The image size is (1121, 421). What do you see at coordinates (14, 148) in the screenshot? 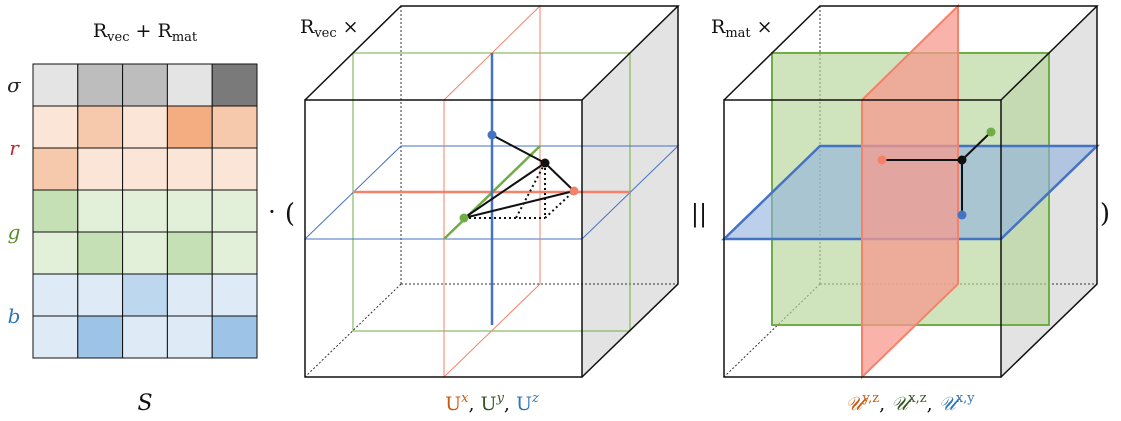
I see `matrix-row-label: r` at bounding box center [14, 148].